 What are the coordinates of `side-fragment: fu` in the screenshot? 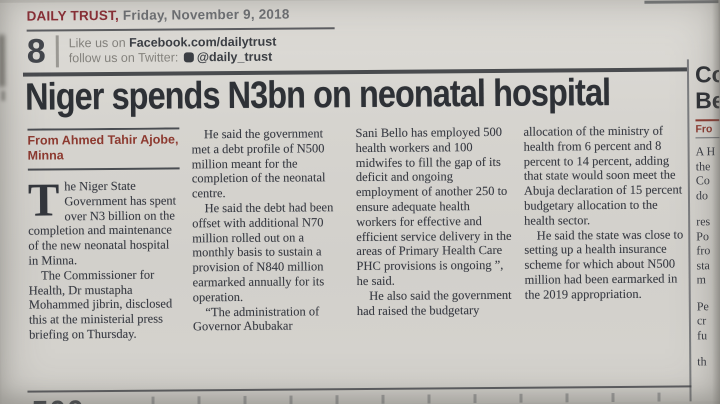 It's located at (702, 334).